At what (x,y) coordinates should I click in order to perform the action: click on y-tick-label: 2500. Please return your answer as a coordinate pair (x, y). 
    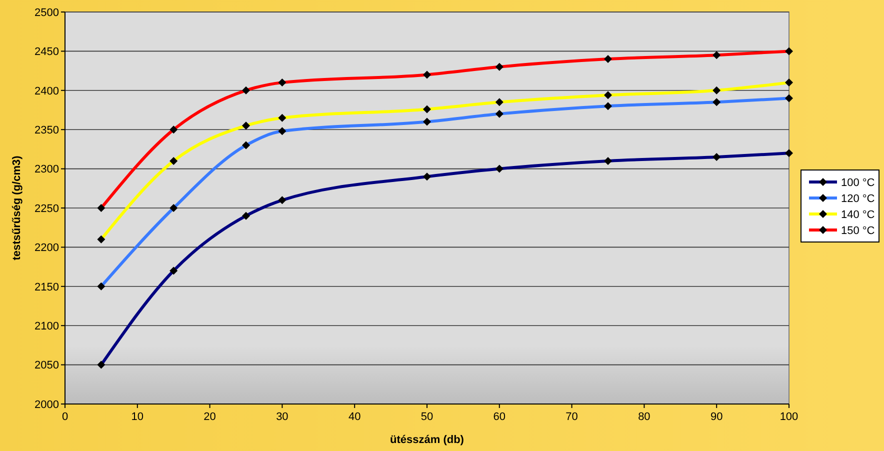
    Looking at the image, I should click on (46, 12).